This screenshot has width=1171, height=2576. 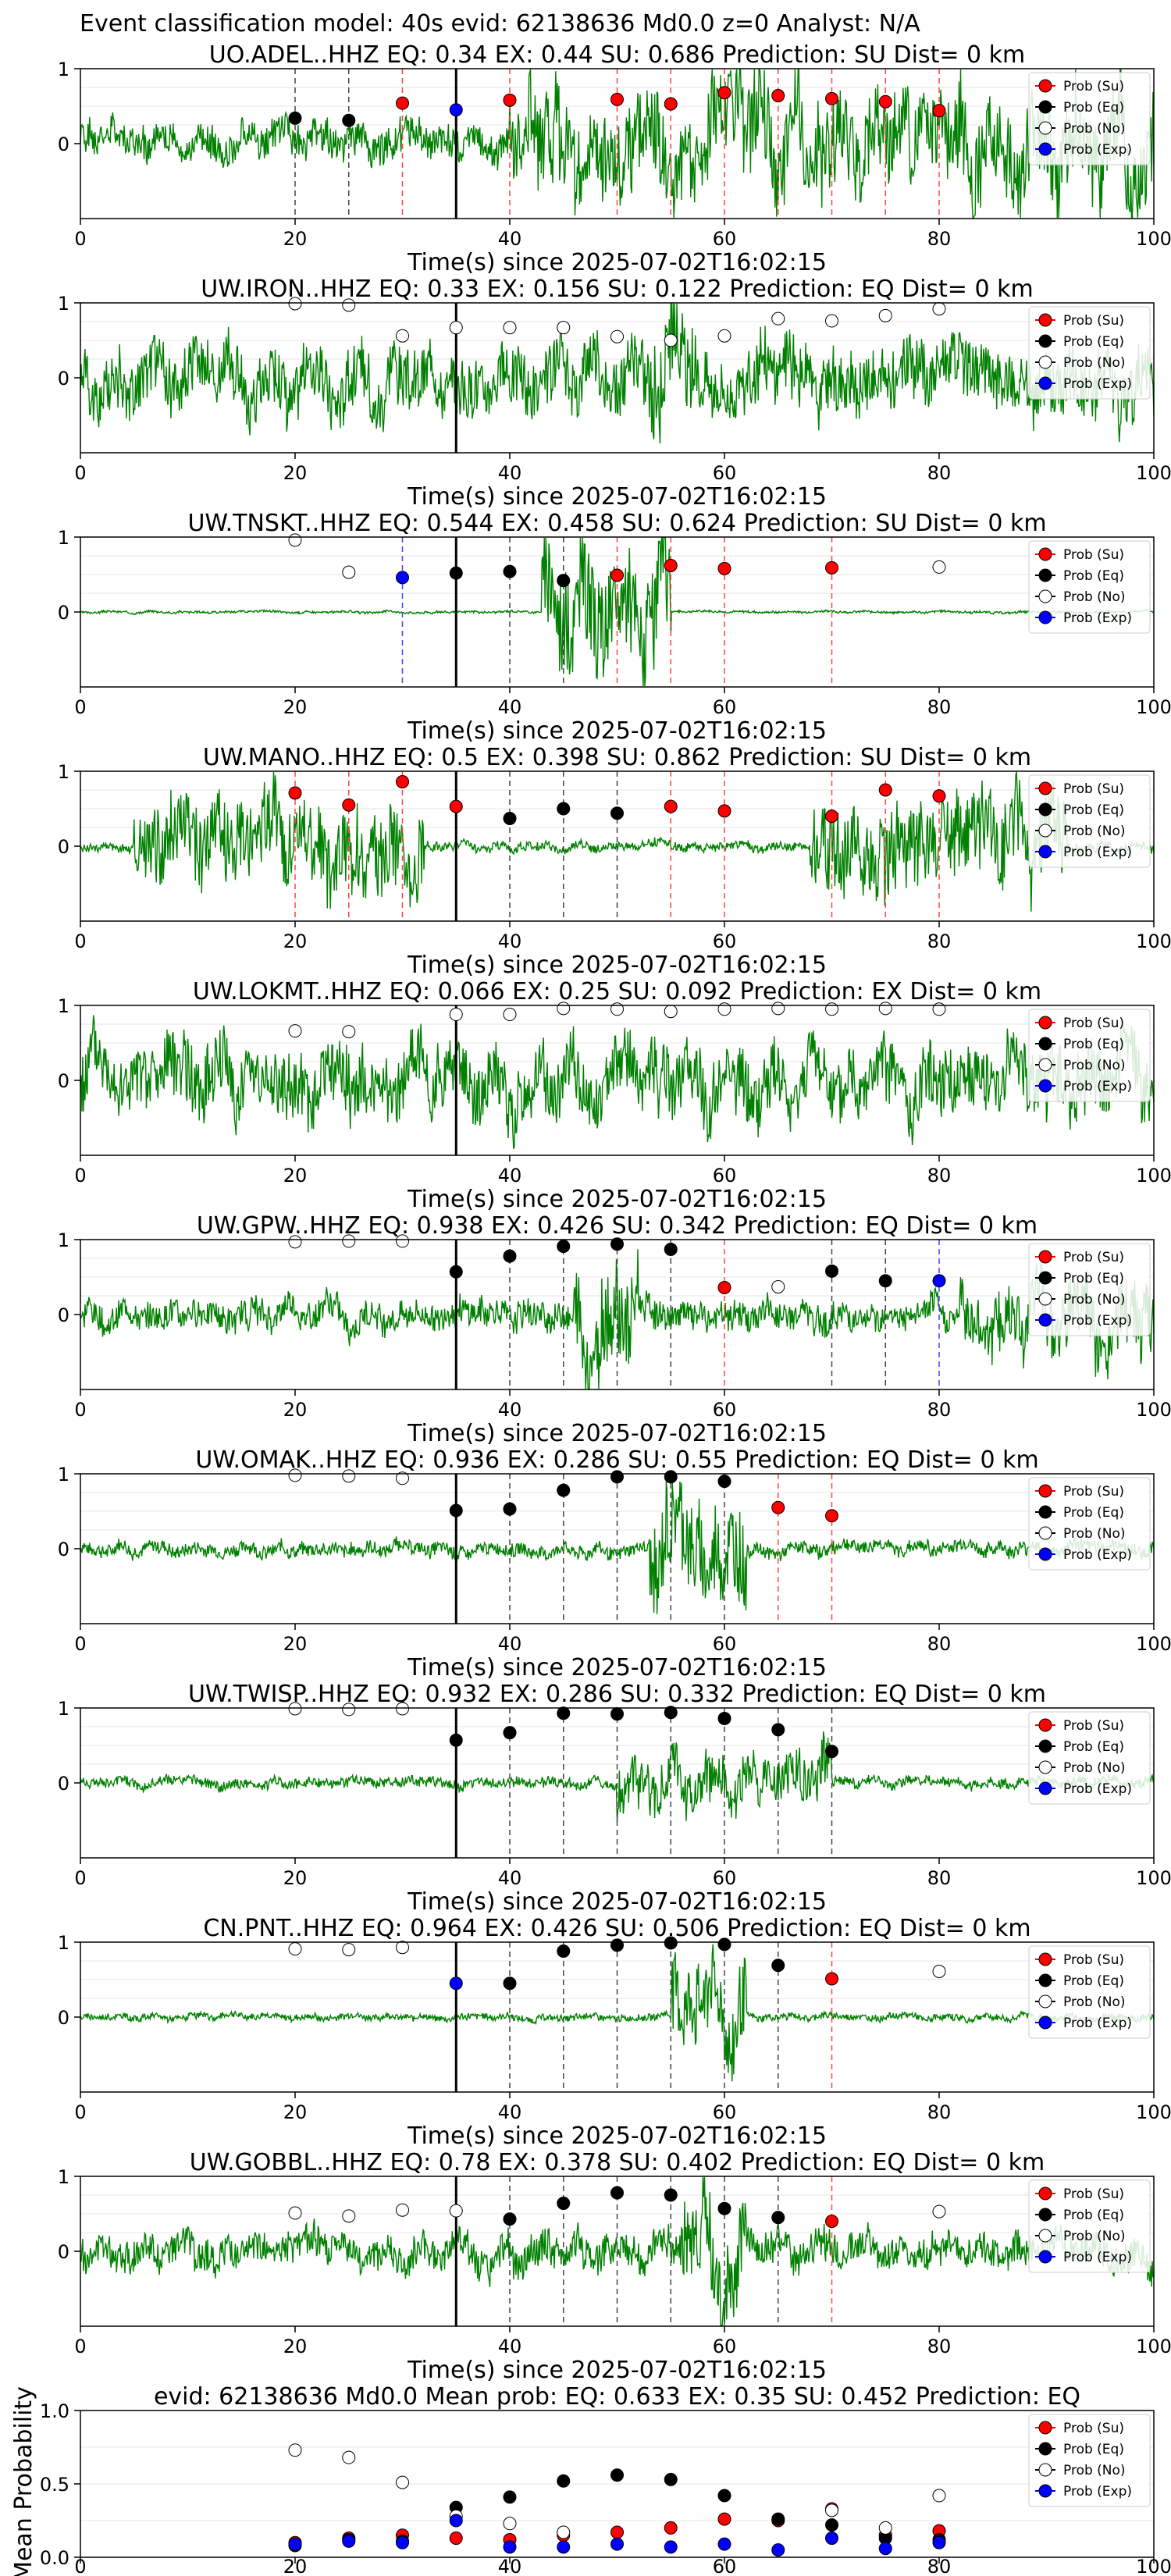 I want to click on mean-marker-eq, so click(x=778, y=2519).